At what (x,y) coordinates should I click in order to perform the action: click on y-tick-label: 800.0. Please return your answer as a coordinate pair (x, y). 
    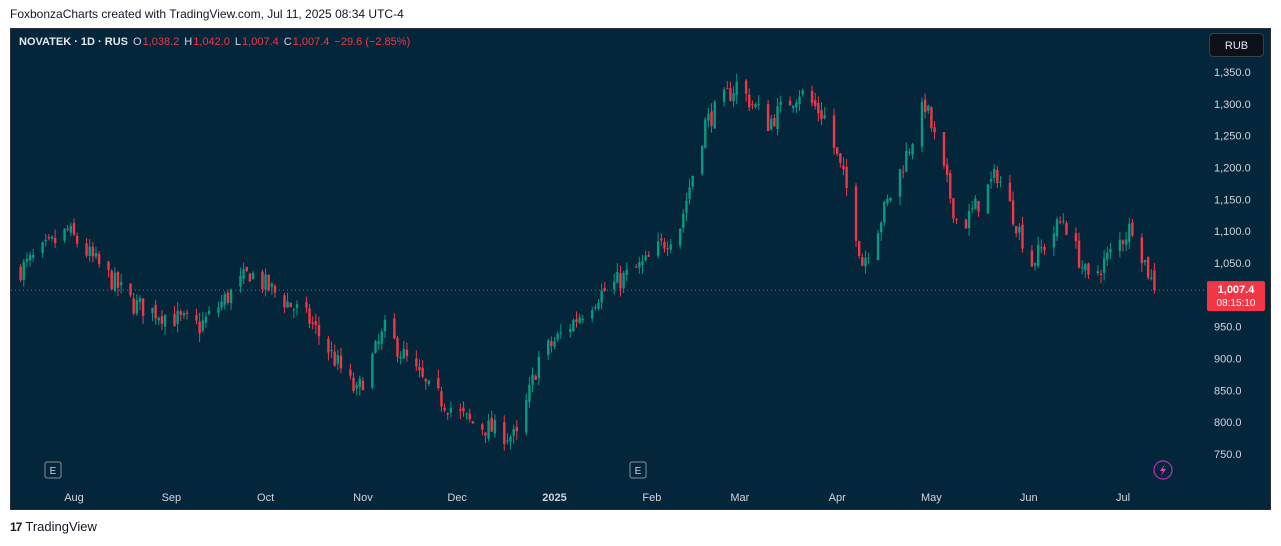
    Looking at the image, I should click on (1228, 423).